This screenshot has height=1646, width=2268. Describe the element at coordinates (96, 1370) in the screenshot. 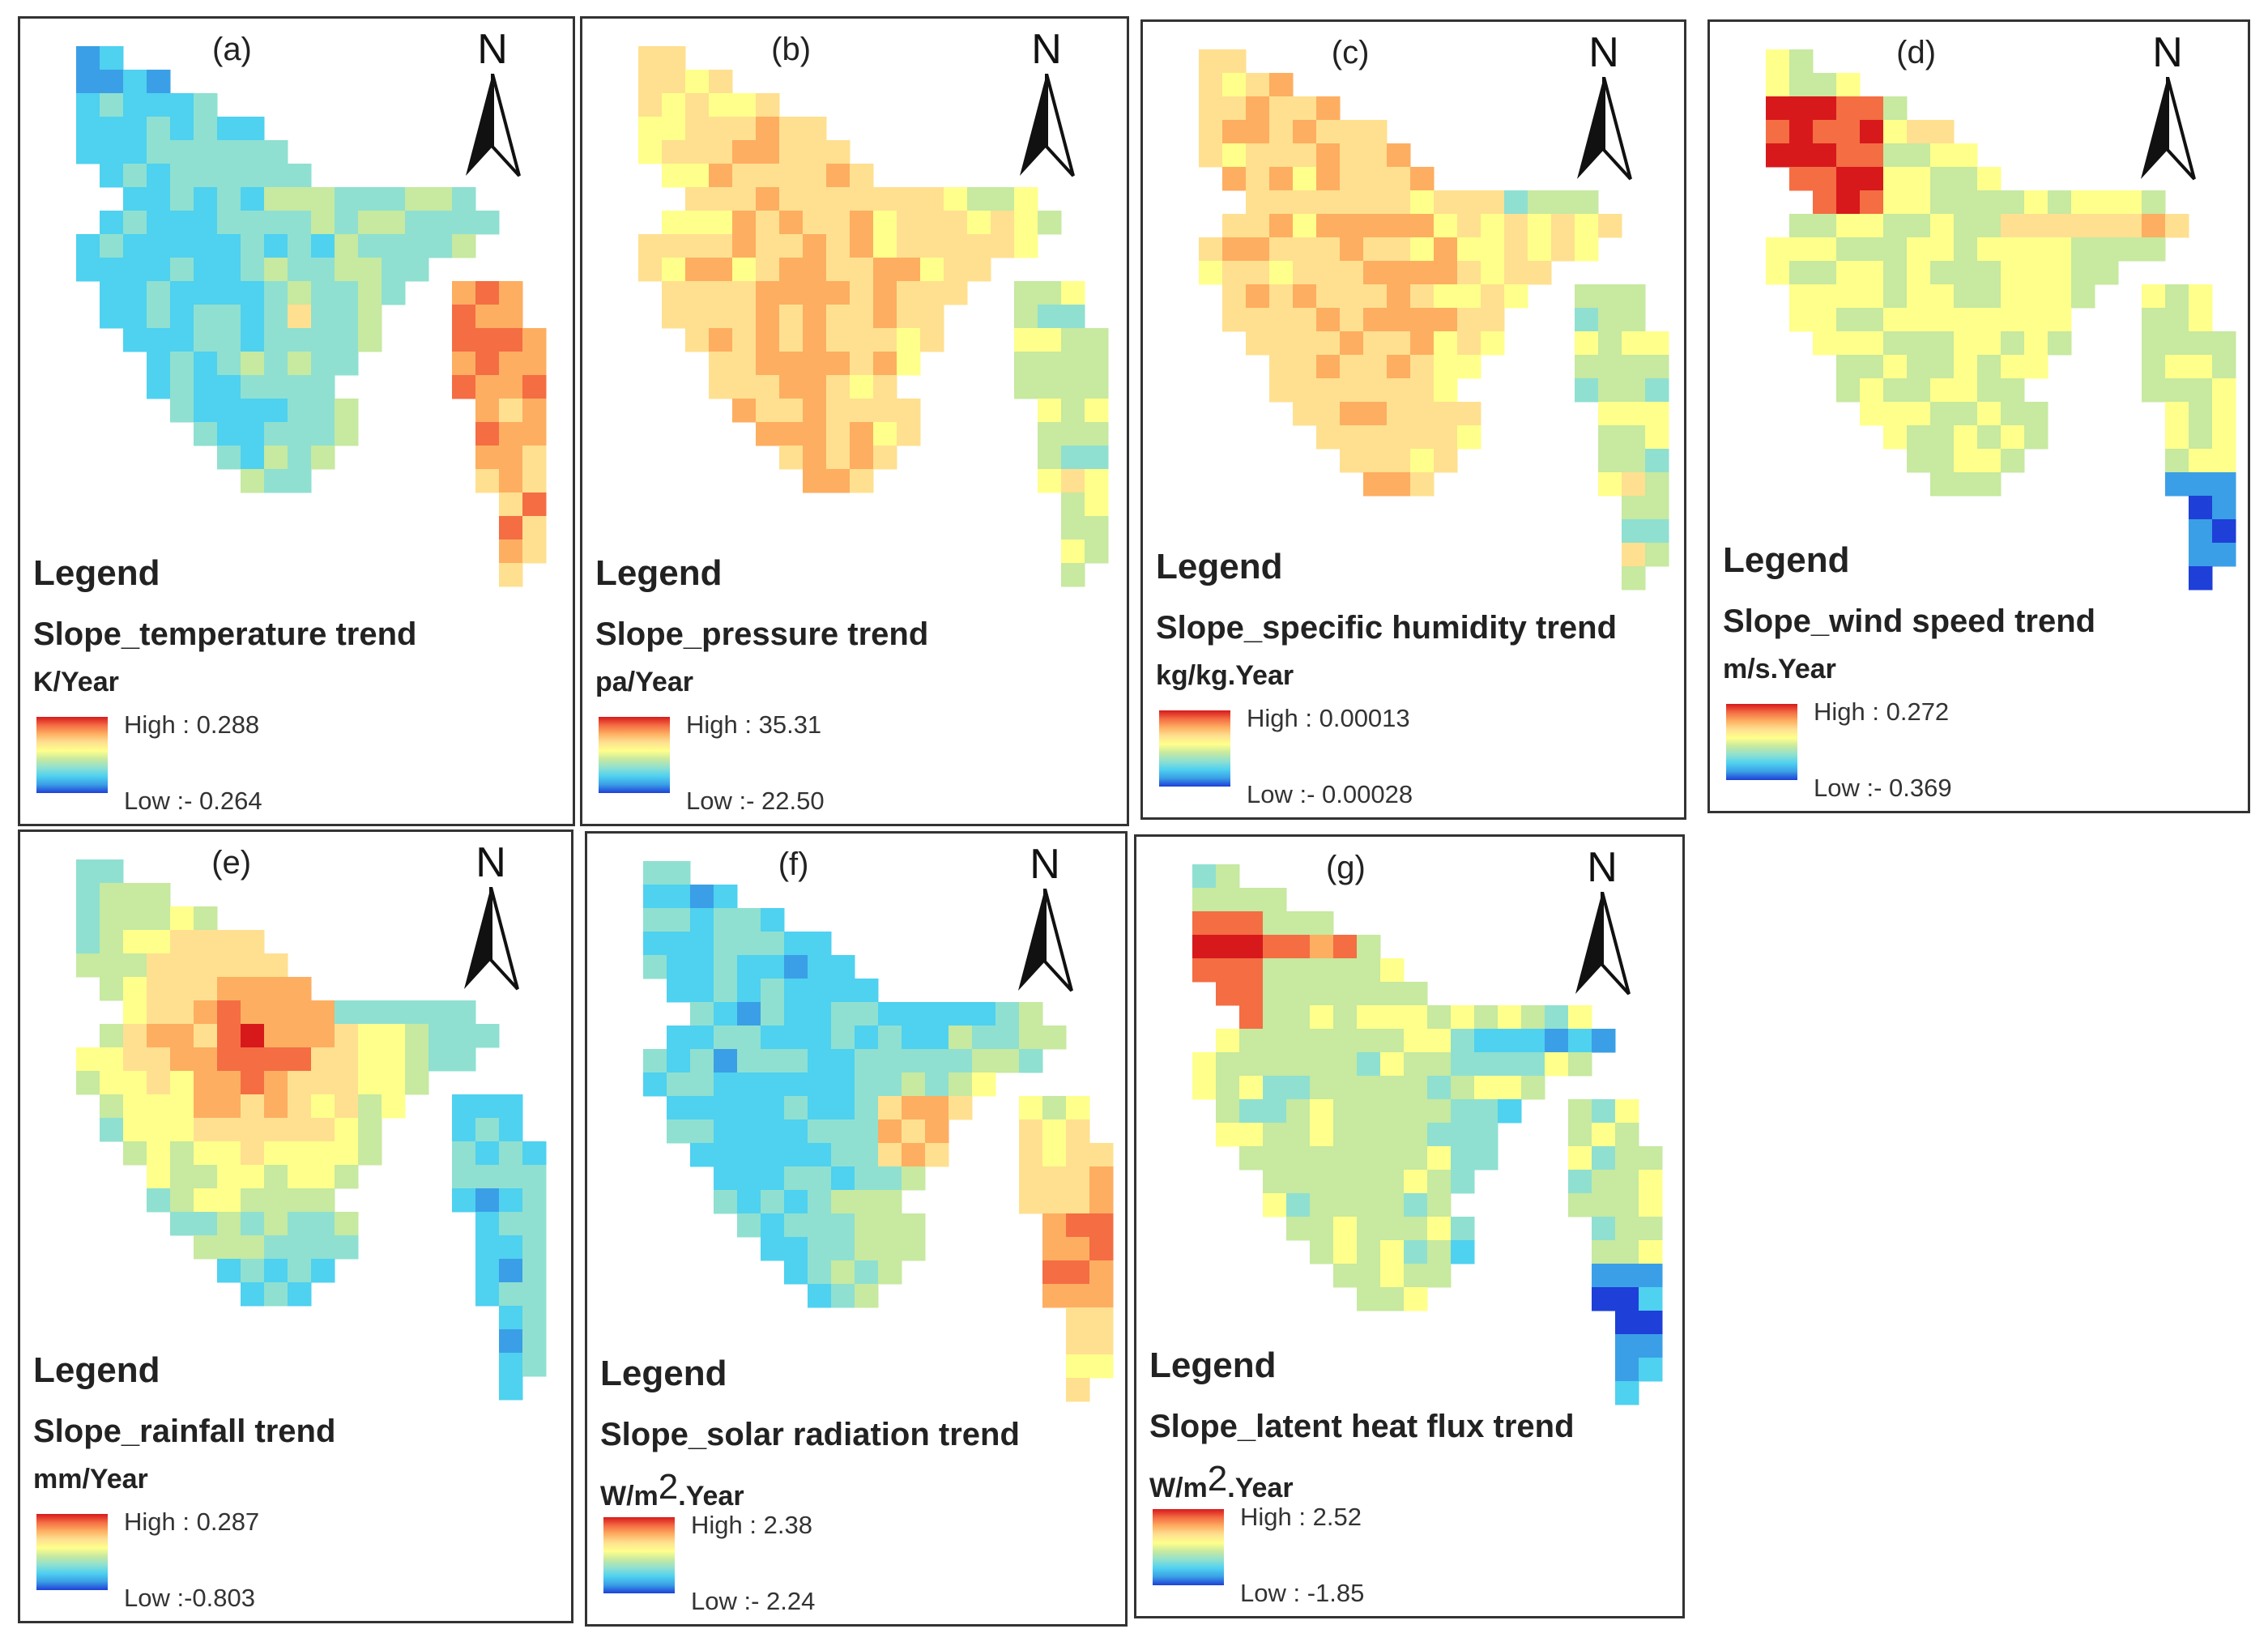

I see `legend-heading: Legend` at that location.